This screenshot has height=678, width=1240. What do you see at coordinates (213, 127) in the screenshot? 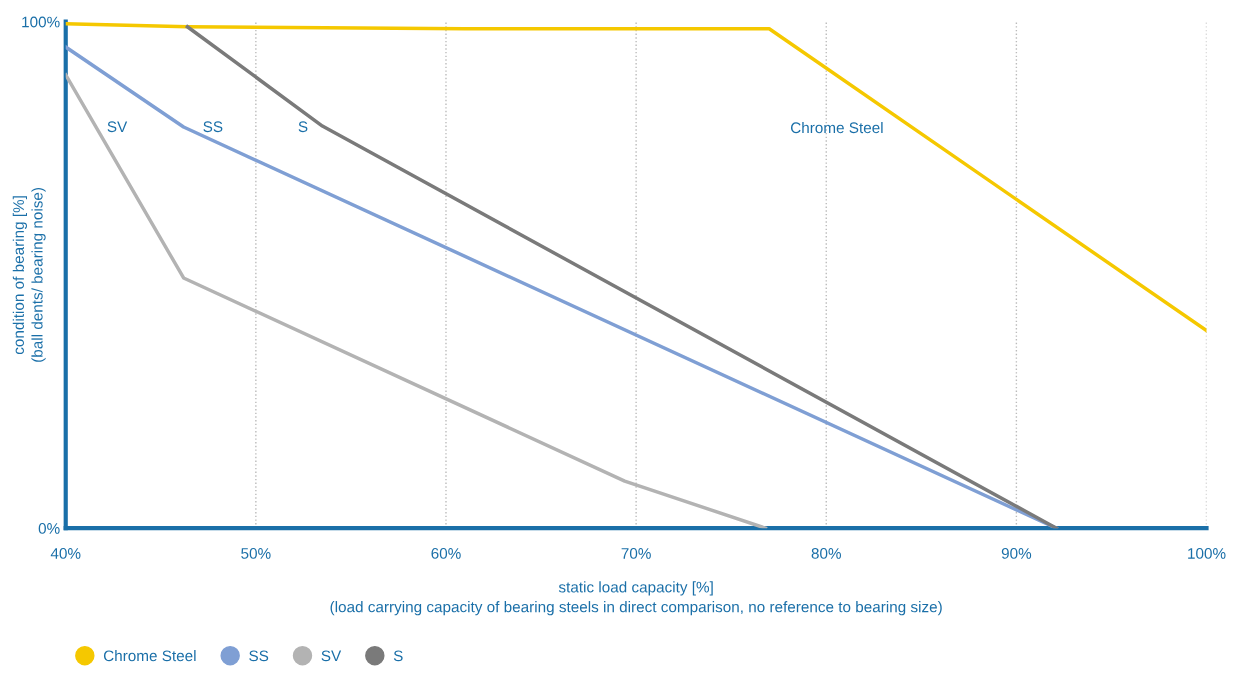
I see `annotation: SS` at bounding box center [213, 127].